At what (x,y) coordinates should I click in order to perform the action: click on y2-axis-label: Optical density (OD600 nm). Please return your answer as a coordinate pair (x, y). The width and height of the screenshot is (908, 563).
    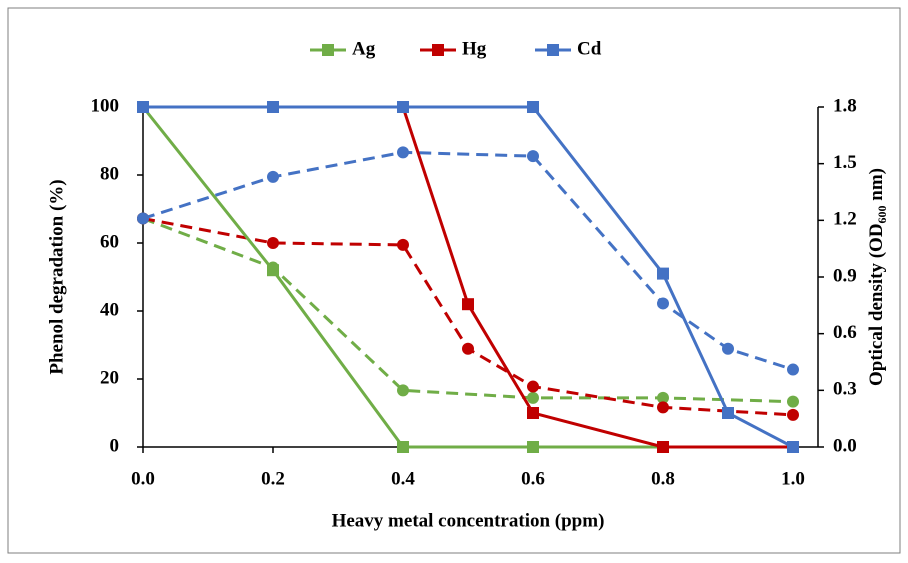
    Looking at the image, I should click on (877, 277).